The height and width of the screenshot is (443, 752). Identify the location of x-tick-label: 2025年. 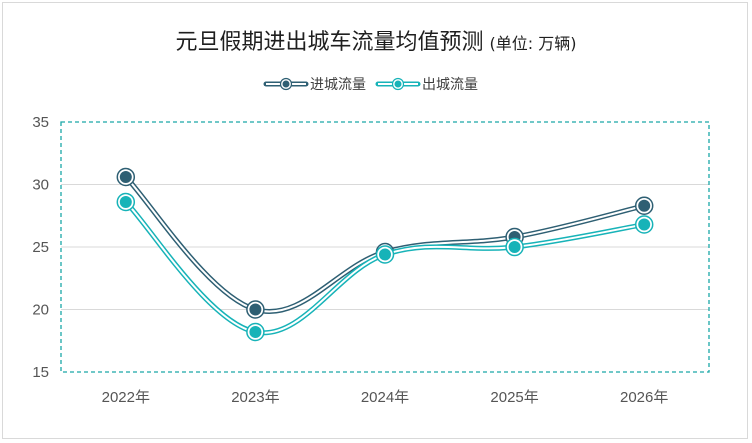
(514, 397).